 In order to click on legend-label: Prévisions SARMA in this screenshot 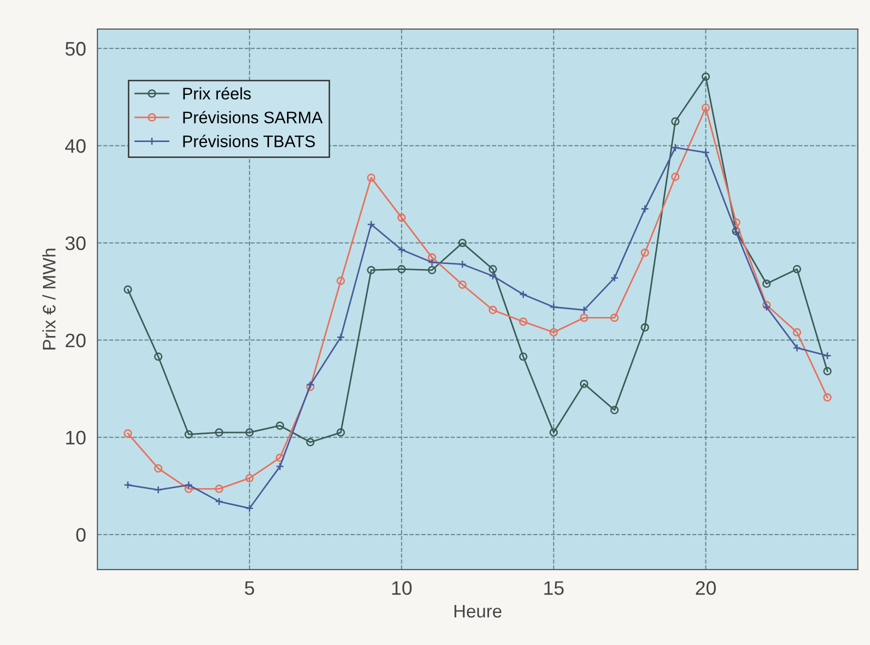, I will do `click(253, 117)`.